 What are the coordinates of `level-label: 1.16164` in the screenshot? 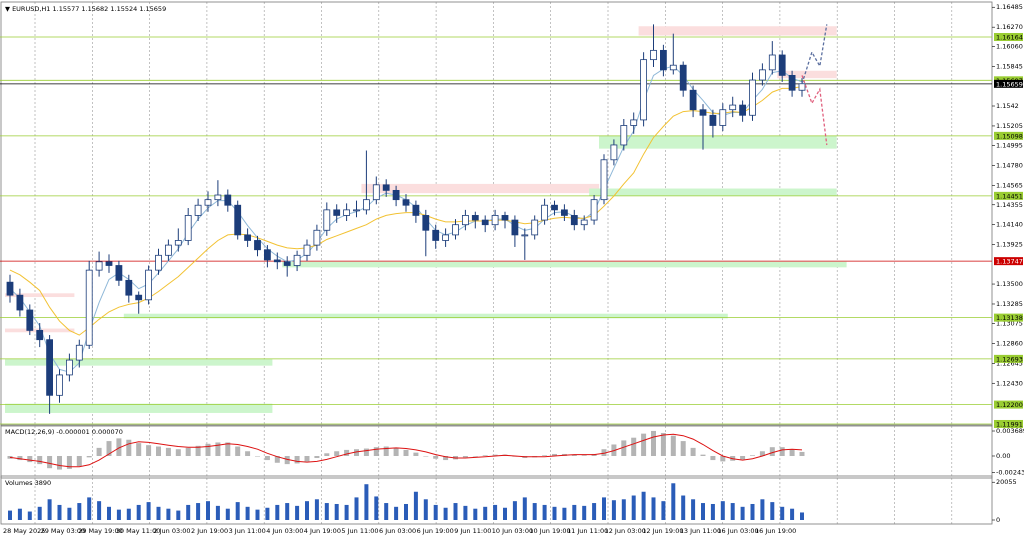 It's located at (1009, 38).